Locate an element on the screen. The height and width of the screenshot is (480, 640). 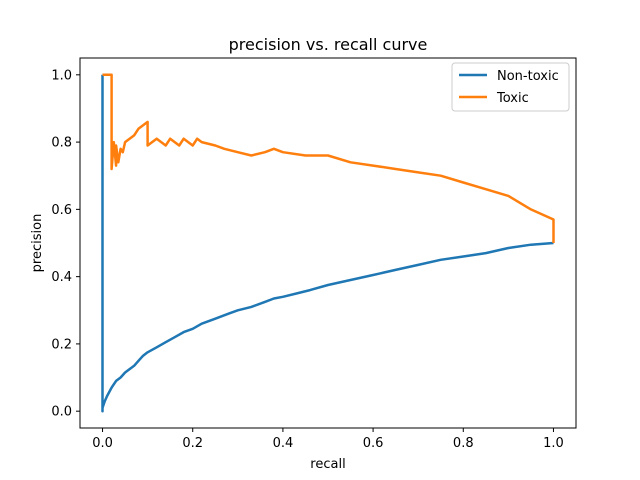
legend-label-toxic: Toxic is located at coordinates (512, 98).